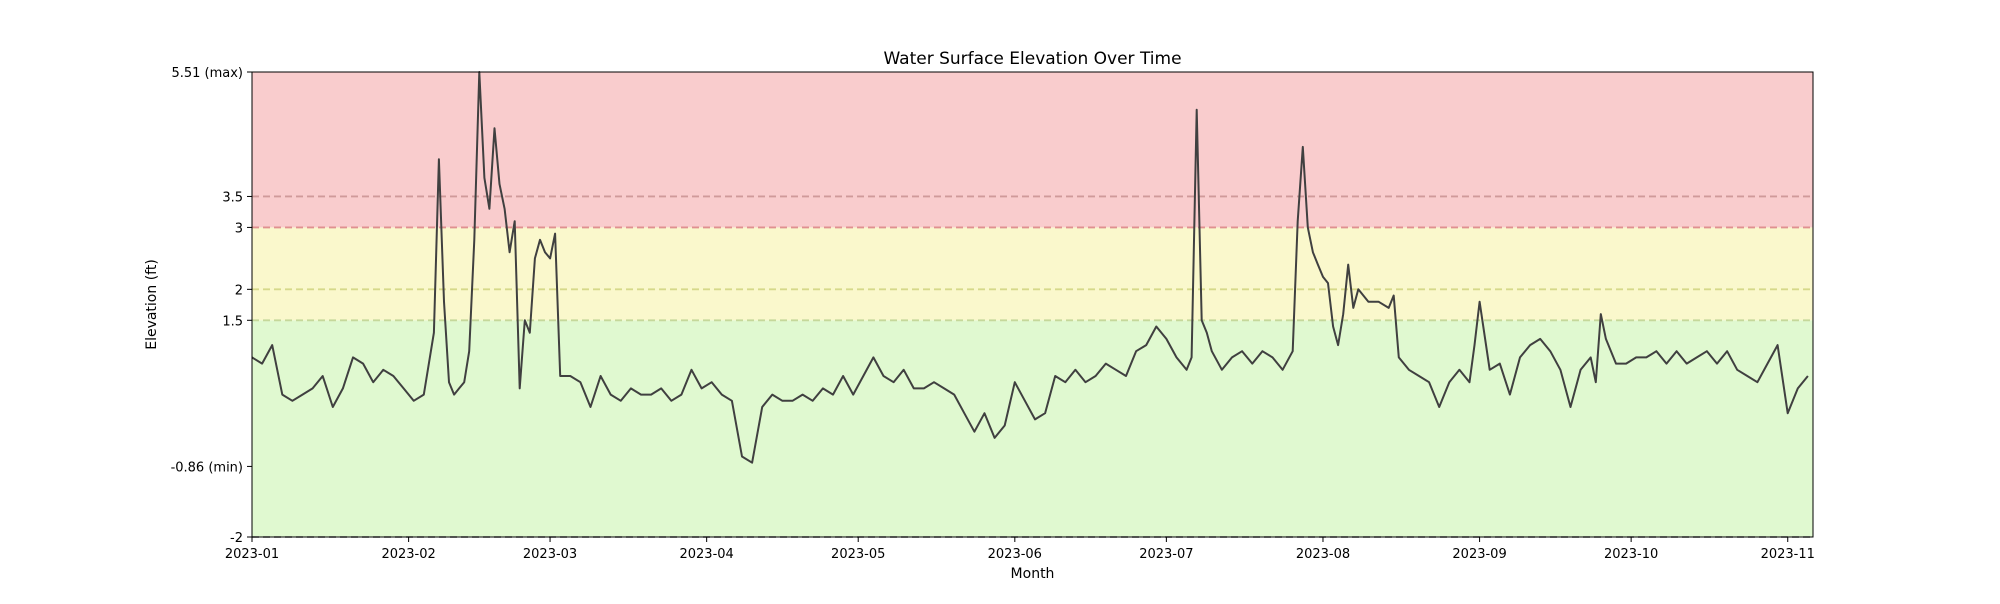  What do you see at coordinates (232, 197) in the screenshot?
I see `y-tick-label: 3.5` at bounding box center [232, 197].